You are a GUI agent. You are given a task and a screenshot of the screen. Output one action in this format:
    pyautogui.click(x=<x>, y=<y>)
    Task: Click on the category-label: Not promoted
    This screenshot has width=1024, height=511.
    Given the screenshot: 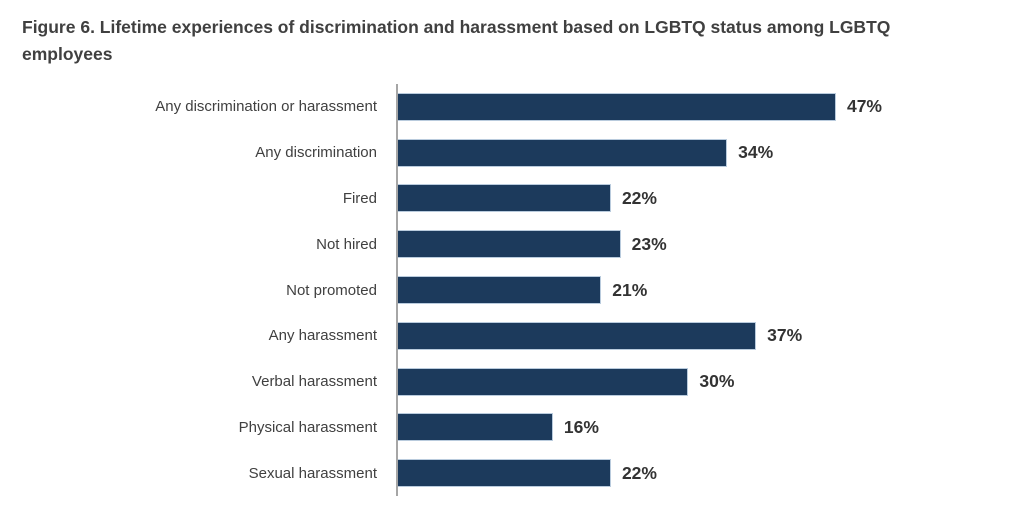 What is the action you would take?
    pyautogui.click(x=331, y=290)
    